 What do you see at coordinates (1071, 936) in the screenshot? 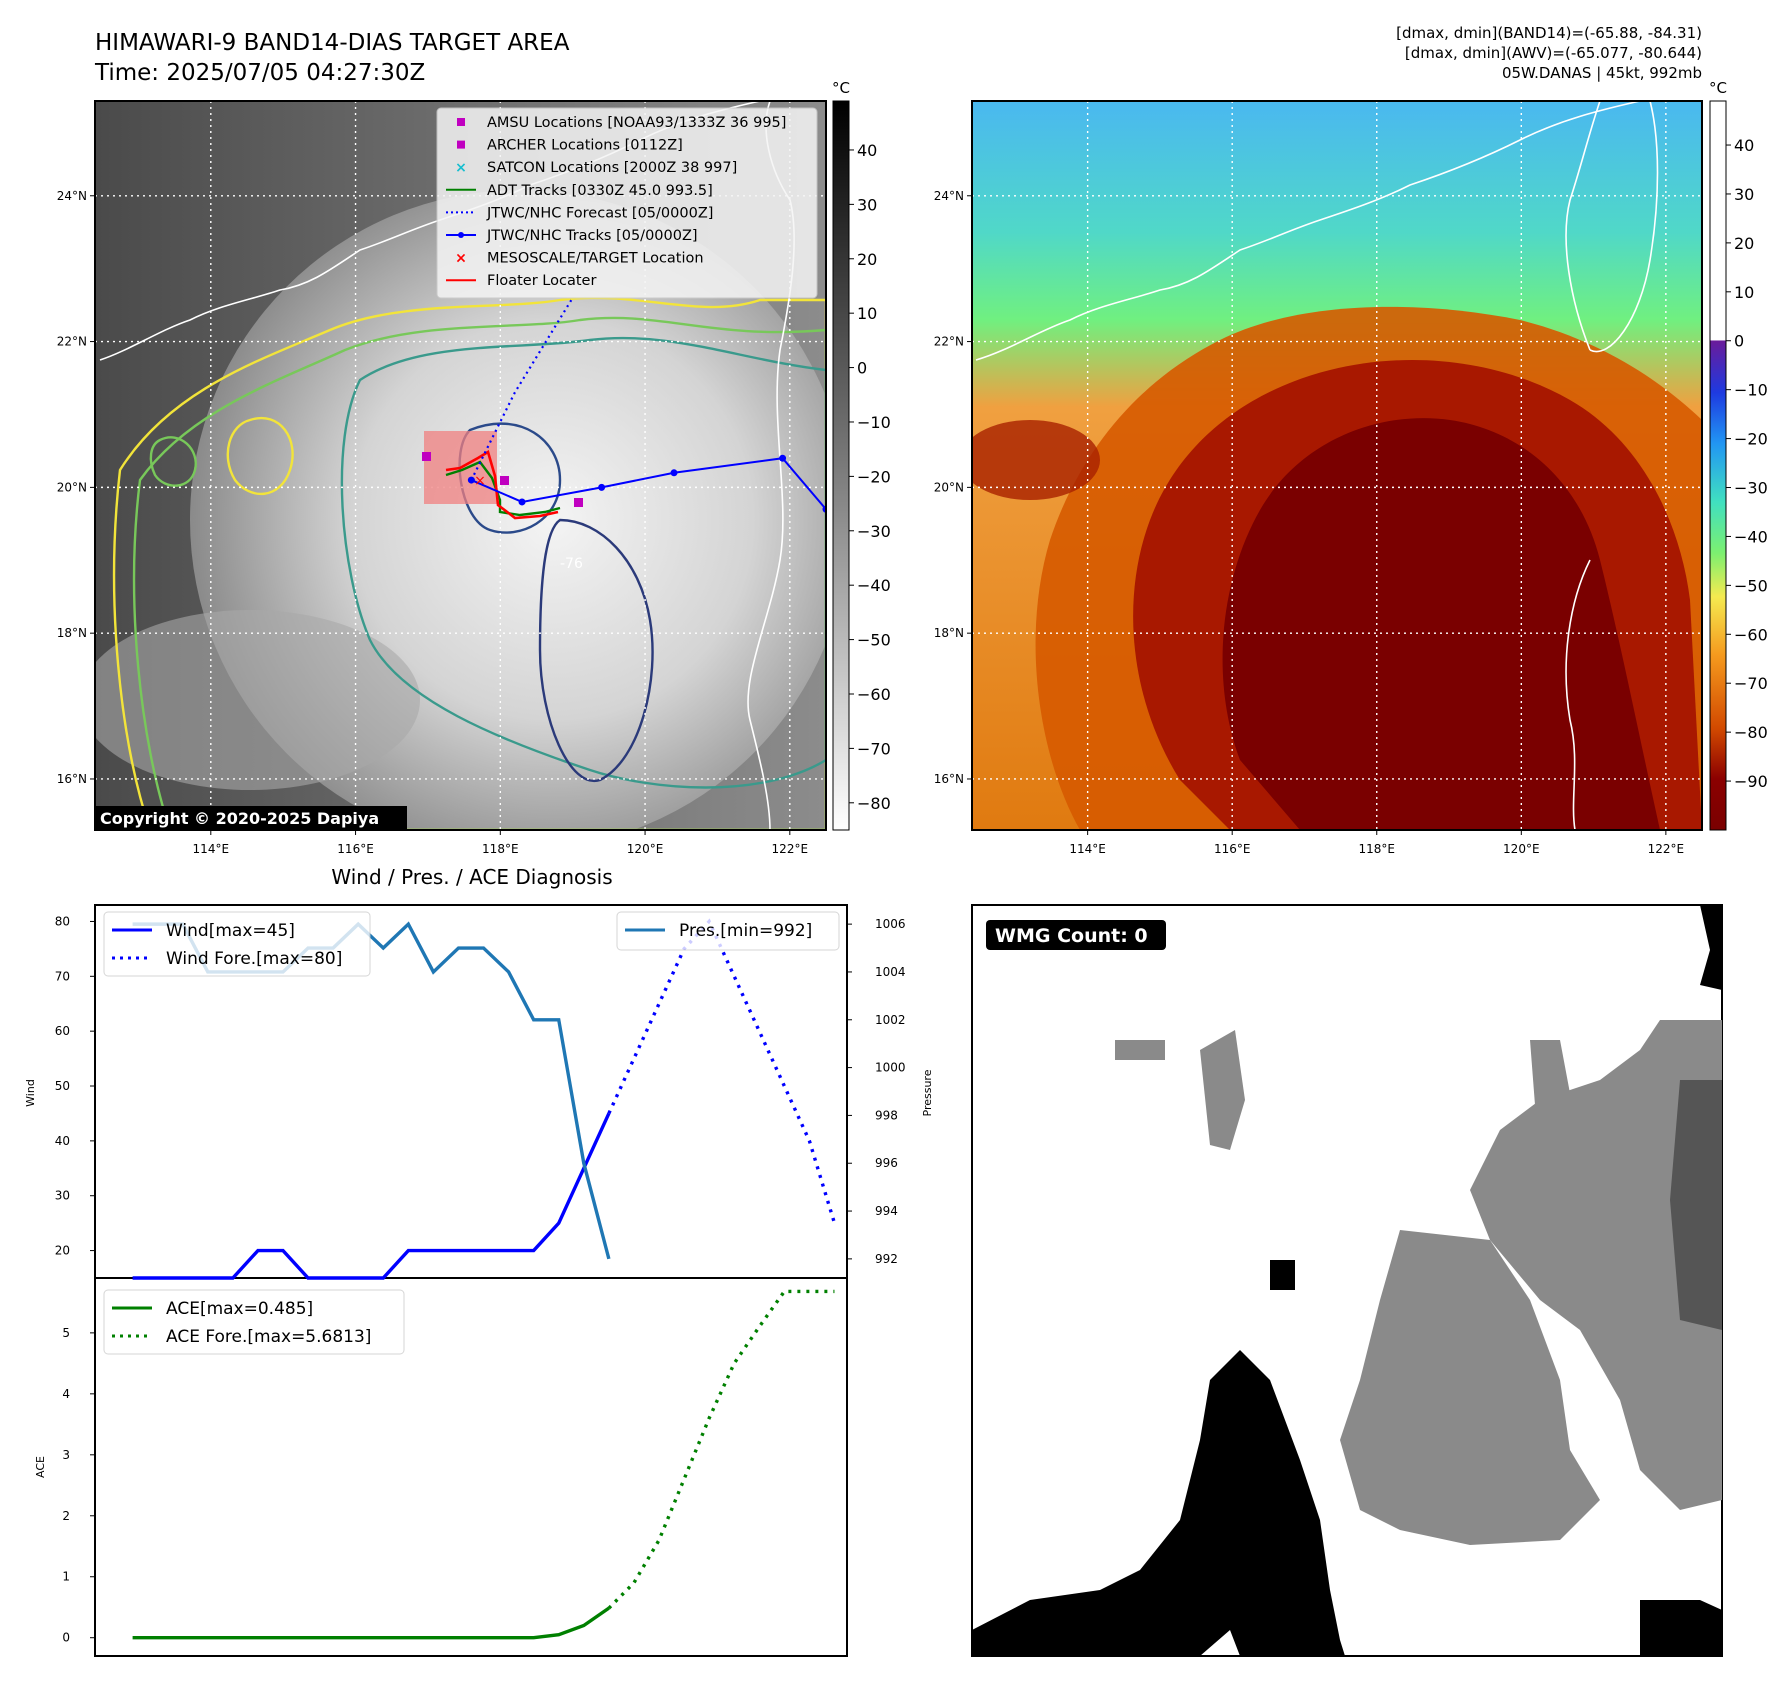
I see `wmg-count-text: WMG Count: 0` at bounding box center [1071, 936].